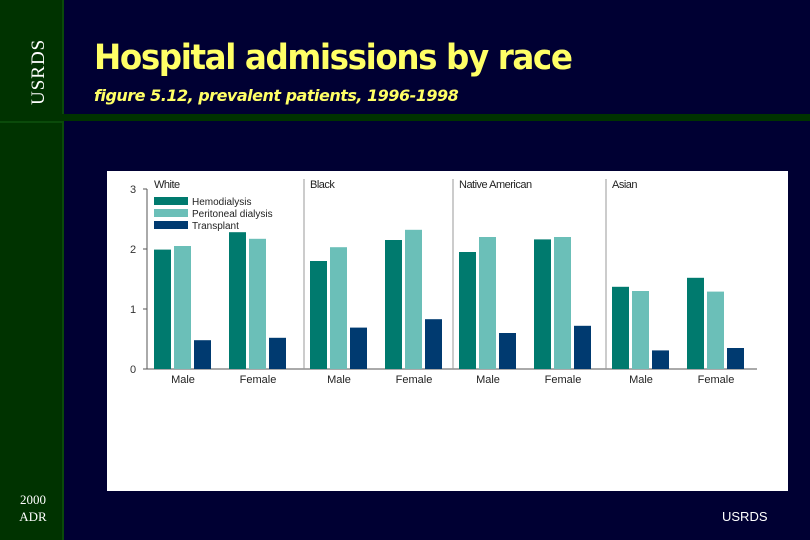  I want to click on legend-label: Peritoneal dialysis, so click(232, 214).